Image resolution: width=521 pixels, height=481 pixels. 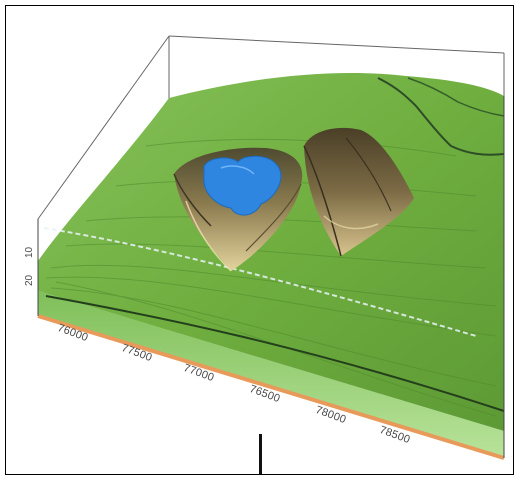 I want to click on z-tick-label: 10, so click(x=29, y=252).